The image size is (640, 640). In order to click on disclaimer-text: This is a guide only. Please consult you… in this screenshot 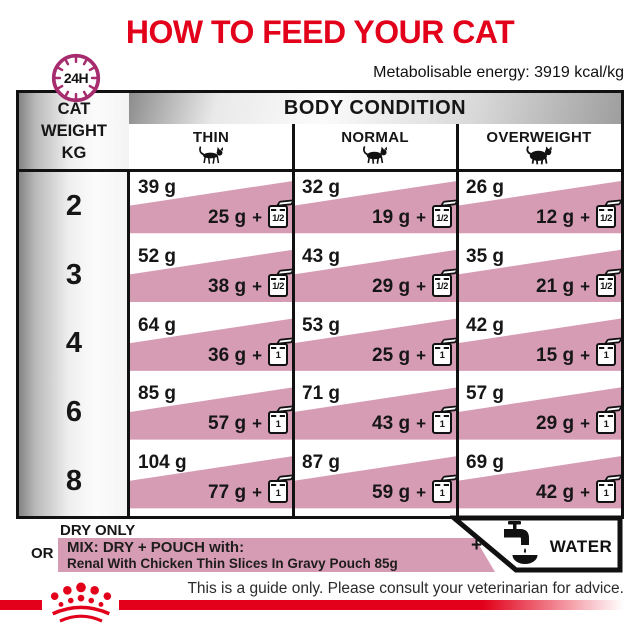, I will do `click(405, 588)`.